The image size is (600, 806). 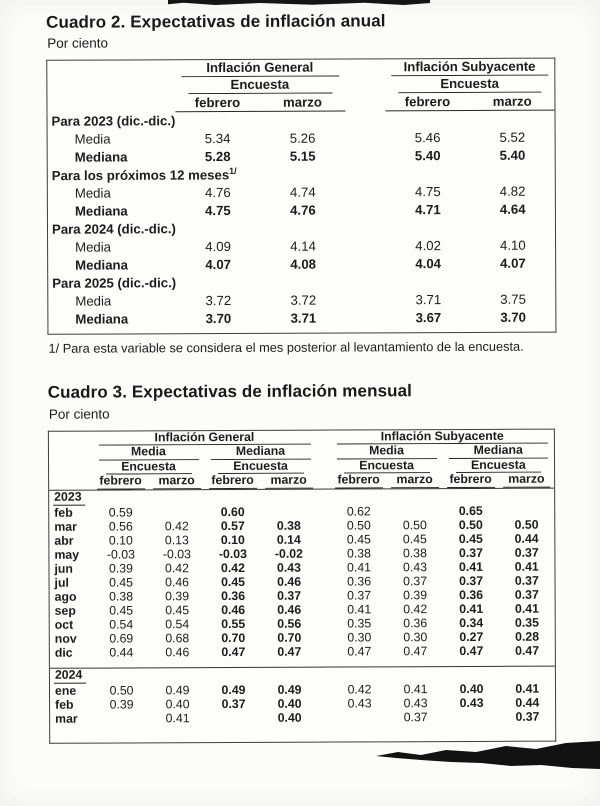 What do you see at coordinates (427, 156) in the screenshot?
I see `c2-value: 5.40` at bounding box center [427, 156].